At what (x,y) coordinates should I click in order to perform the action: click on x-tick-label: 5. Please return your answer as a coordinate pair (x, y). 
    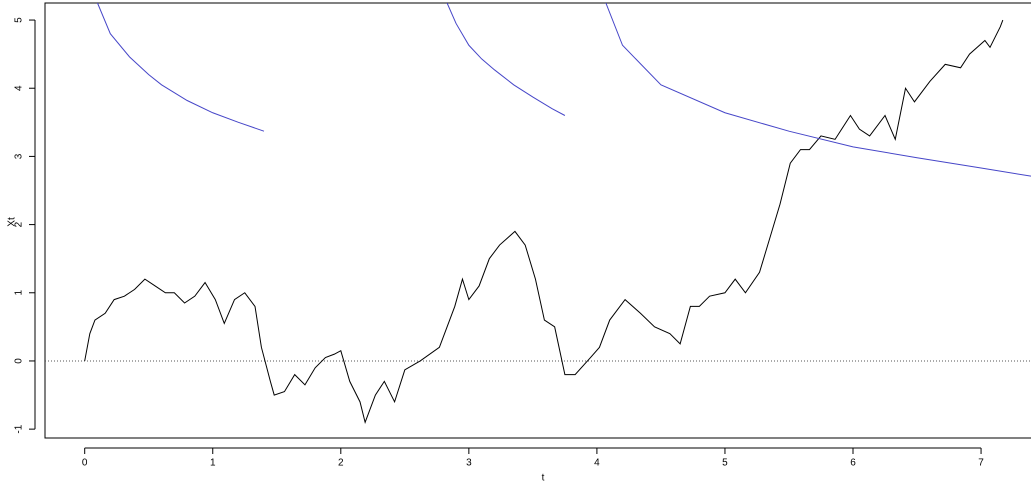
    Looking at the image, I should click on (725, 463).